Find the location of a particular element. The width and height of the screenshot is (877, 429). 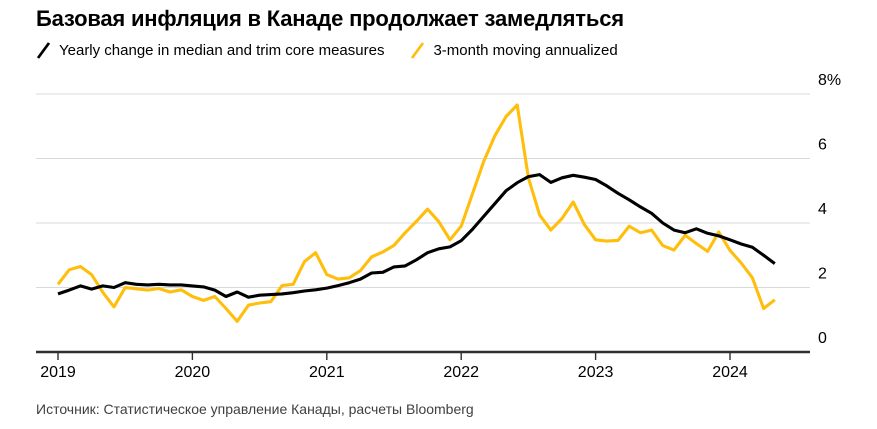

legend-label: 3-month moving annualized is located at coordinates (525, 50).